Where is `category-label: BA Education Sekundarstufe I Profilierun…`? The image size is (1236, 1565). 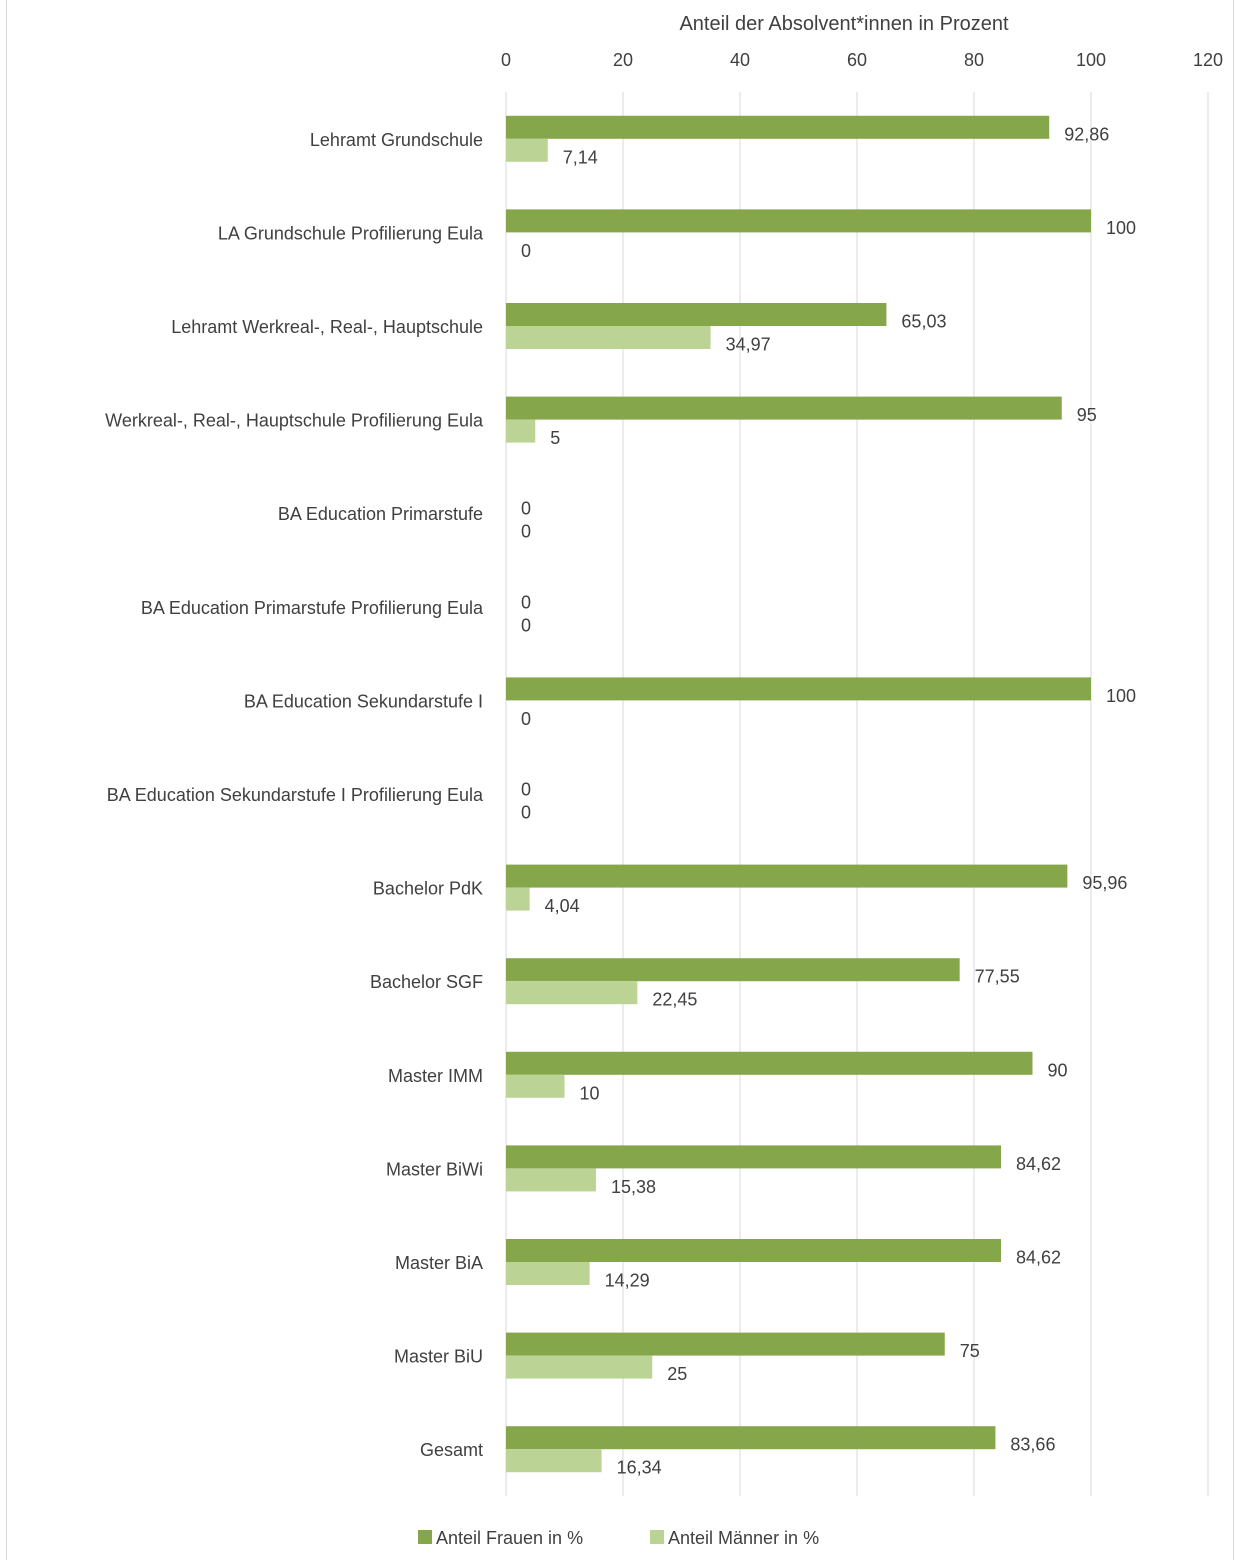 category-label: BA Education Sekundarstufe I Profilierun… is located at coordinates (295, 795).